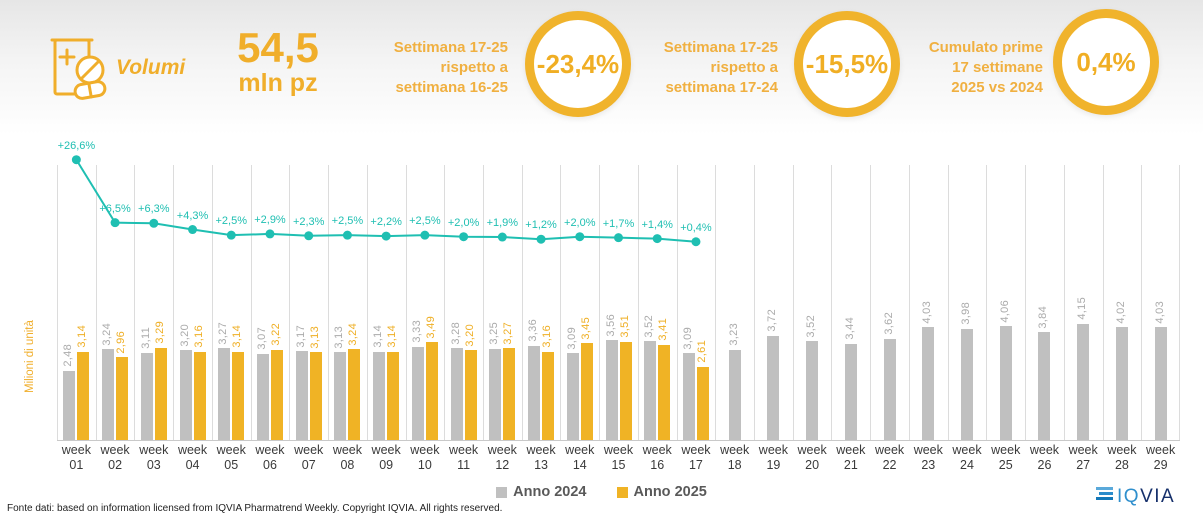  What do you see at coordinates (270, 457) in the screenshot?
I see `x-axis-label-week-06: week 06` at bounding box center [270, 457].